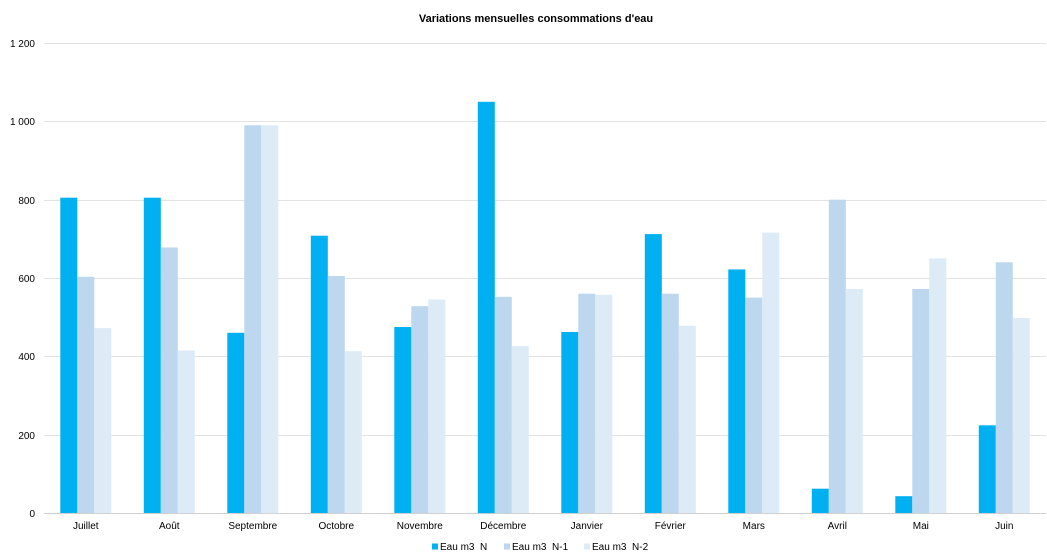  What do you see at coordinates (503, 526) in the screenshot?
I see `x-tick-label: Décembre` at bounding box center [503, 526].